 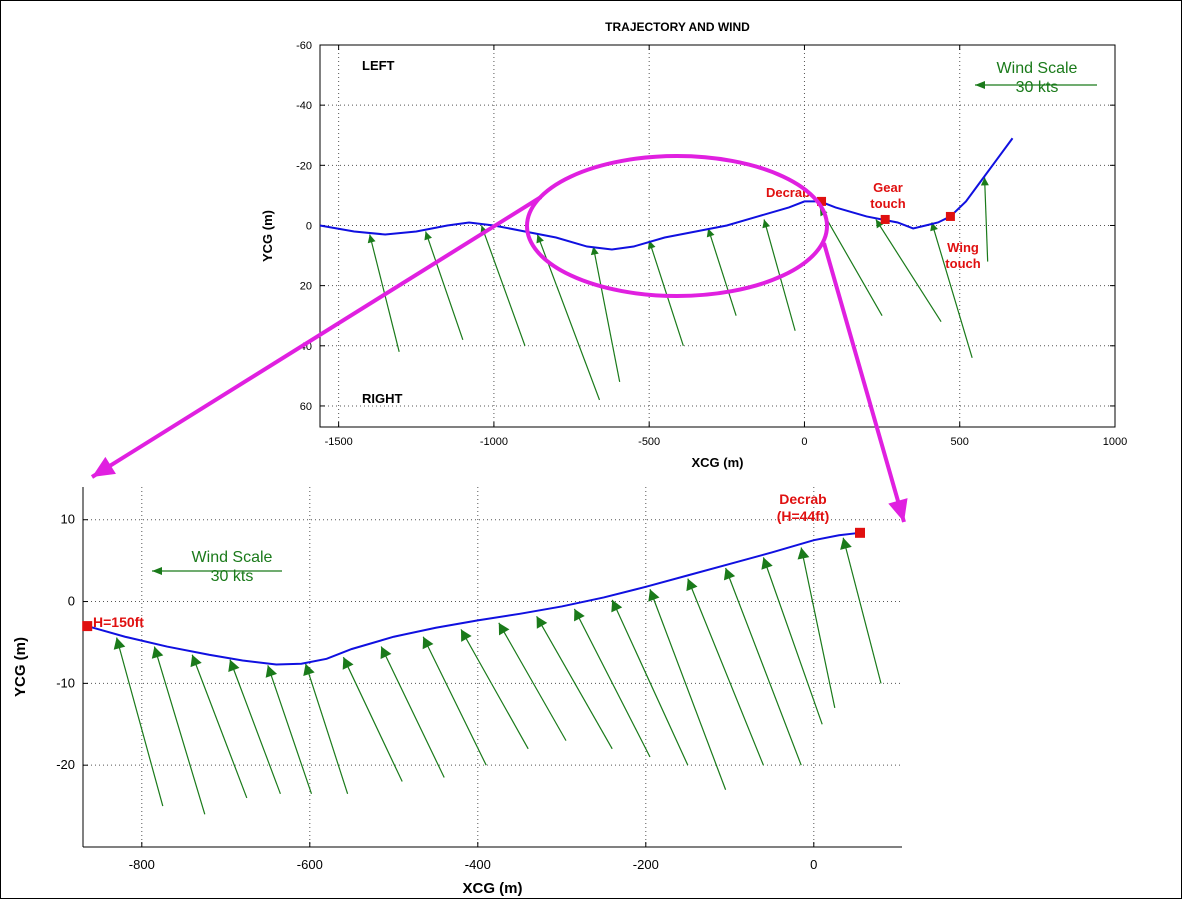 What do you see at coordinates (304, 106) in the screenshot?
I see `y-tick-label: -40` at bounding box center [304, 106].